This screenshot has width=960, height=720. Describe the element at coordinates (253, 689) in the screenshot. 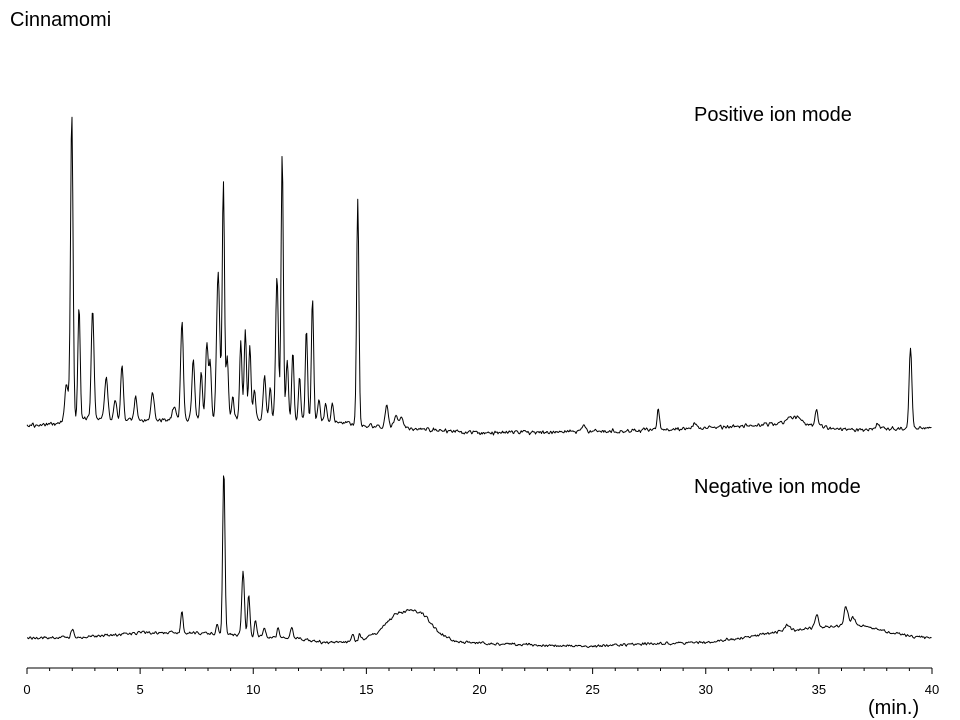

I see `x-tick-label: 10` at that location.